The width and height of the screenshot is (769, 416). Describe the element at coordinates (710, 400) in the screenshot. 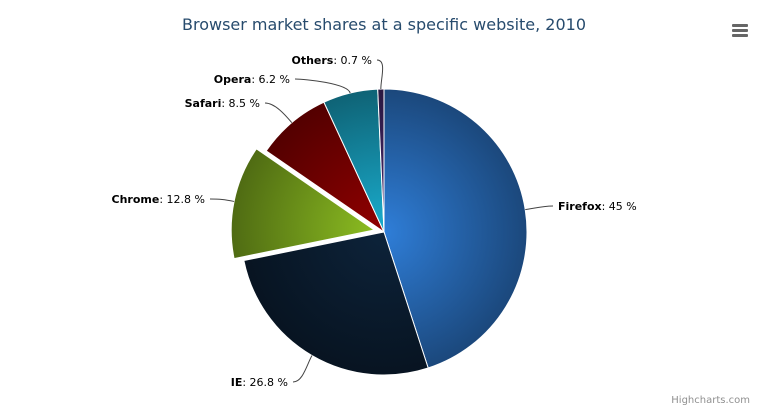

I see `credits-link: Highcharts.com` at that location.